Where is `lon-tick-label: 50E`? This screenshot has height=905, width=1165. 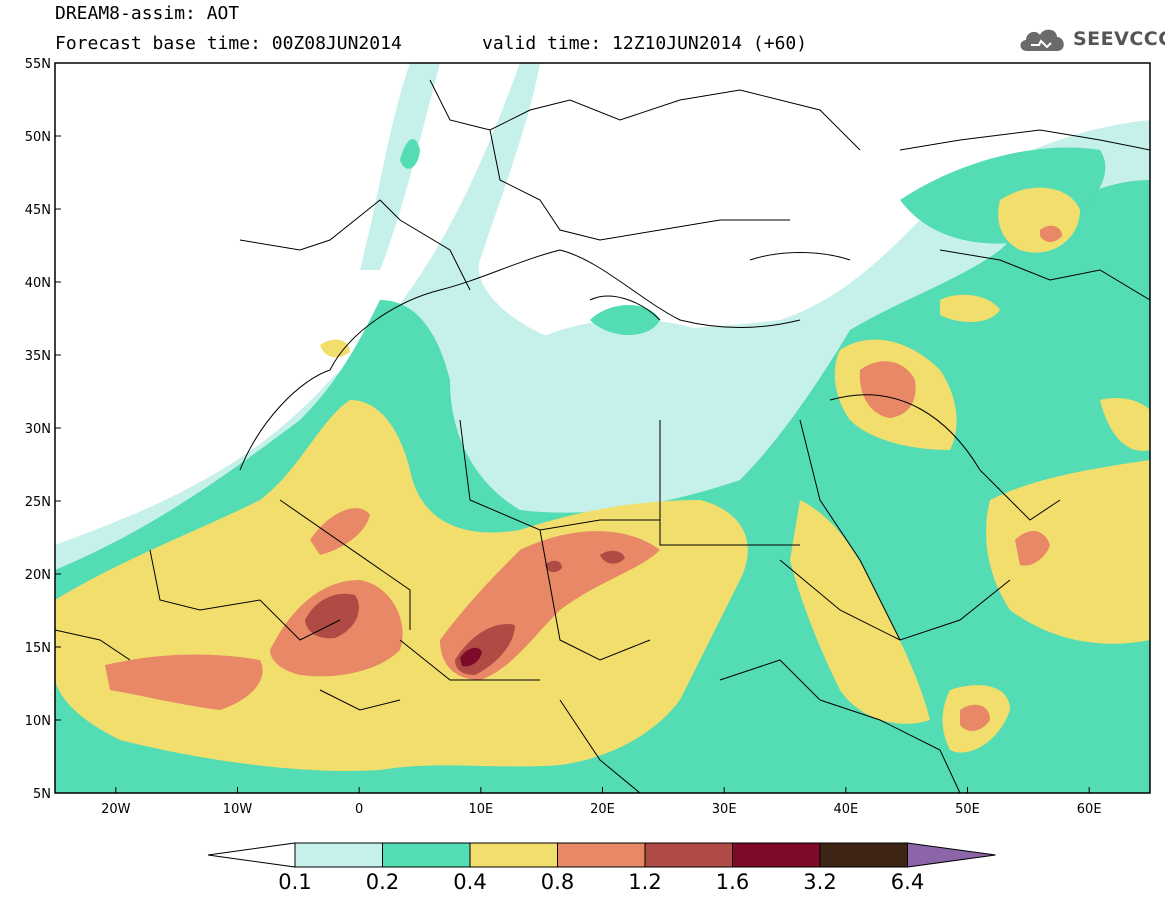 lon-tick-label: 50E is located at coordinates (967, 809).